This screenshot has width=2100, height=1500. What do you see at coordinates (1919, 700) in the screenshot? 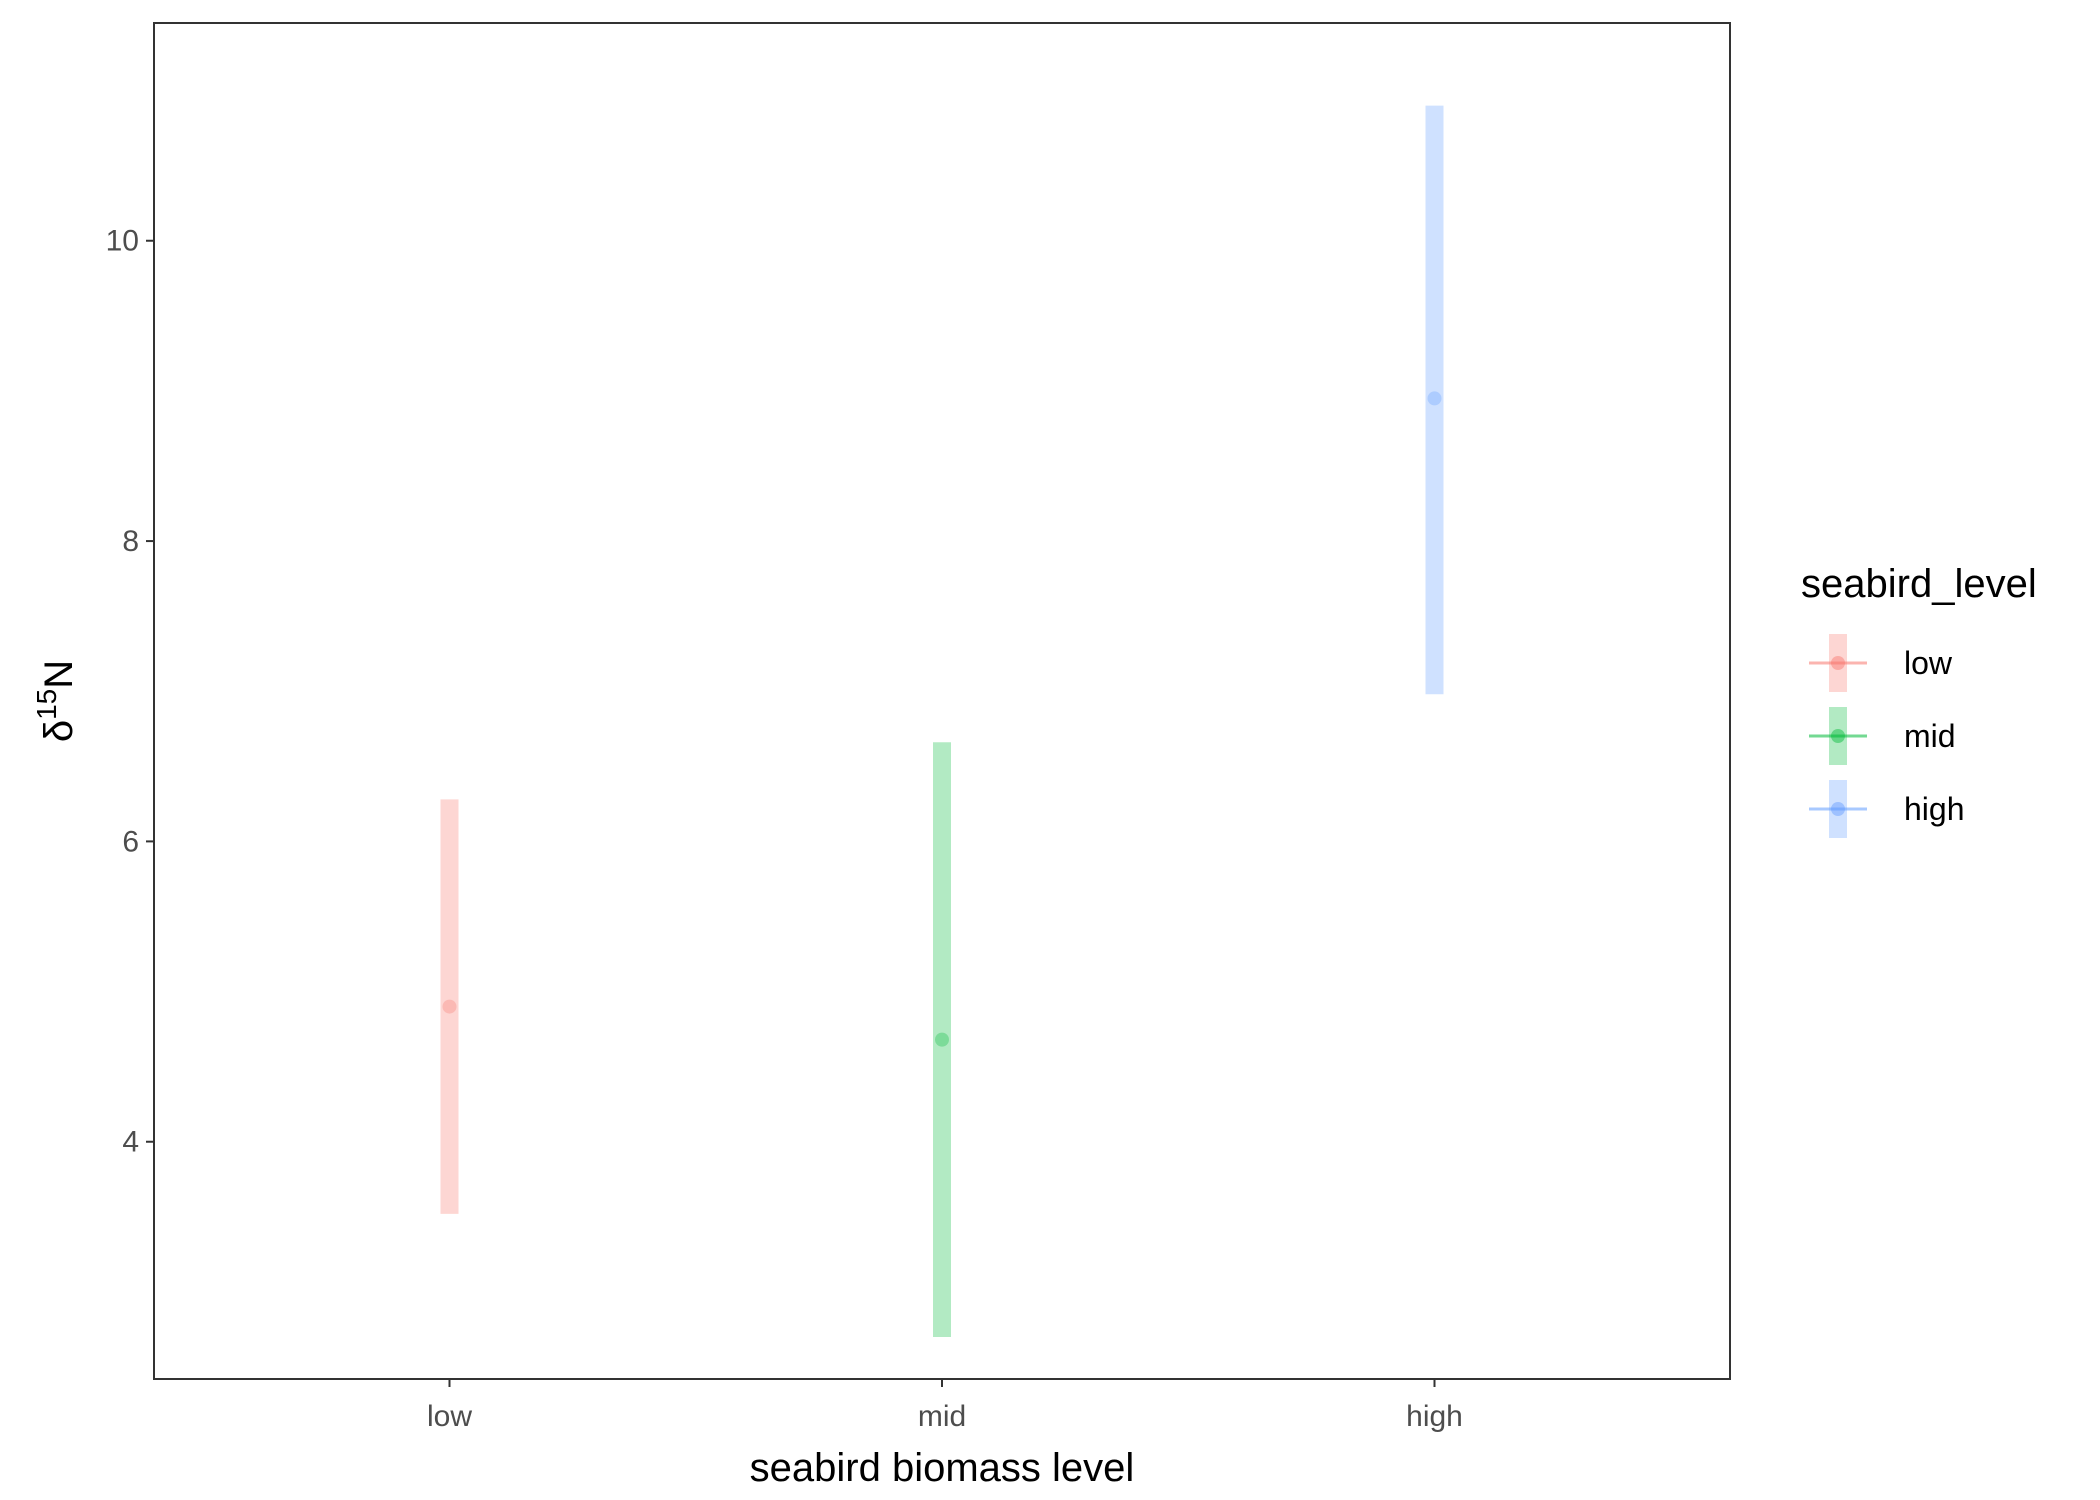
I see `legend: seabird_level low mid high` at bounding box center [1919, 700].